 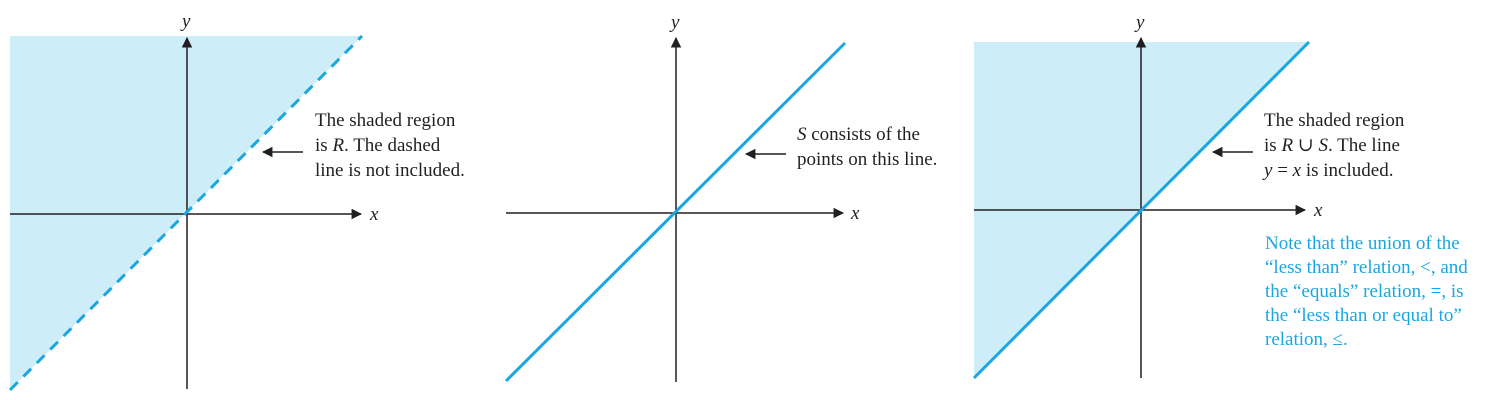 I want to click on annotation-run: is included., so click(x=1347, y=170).